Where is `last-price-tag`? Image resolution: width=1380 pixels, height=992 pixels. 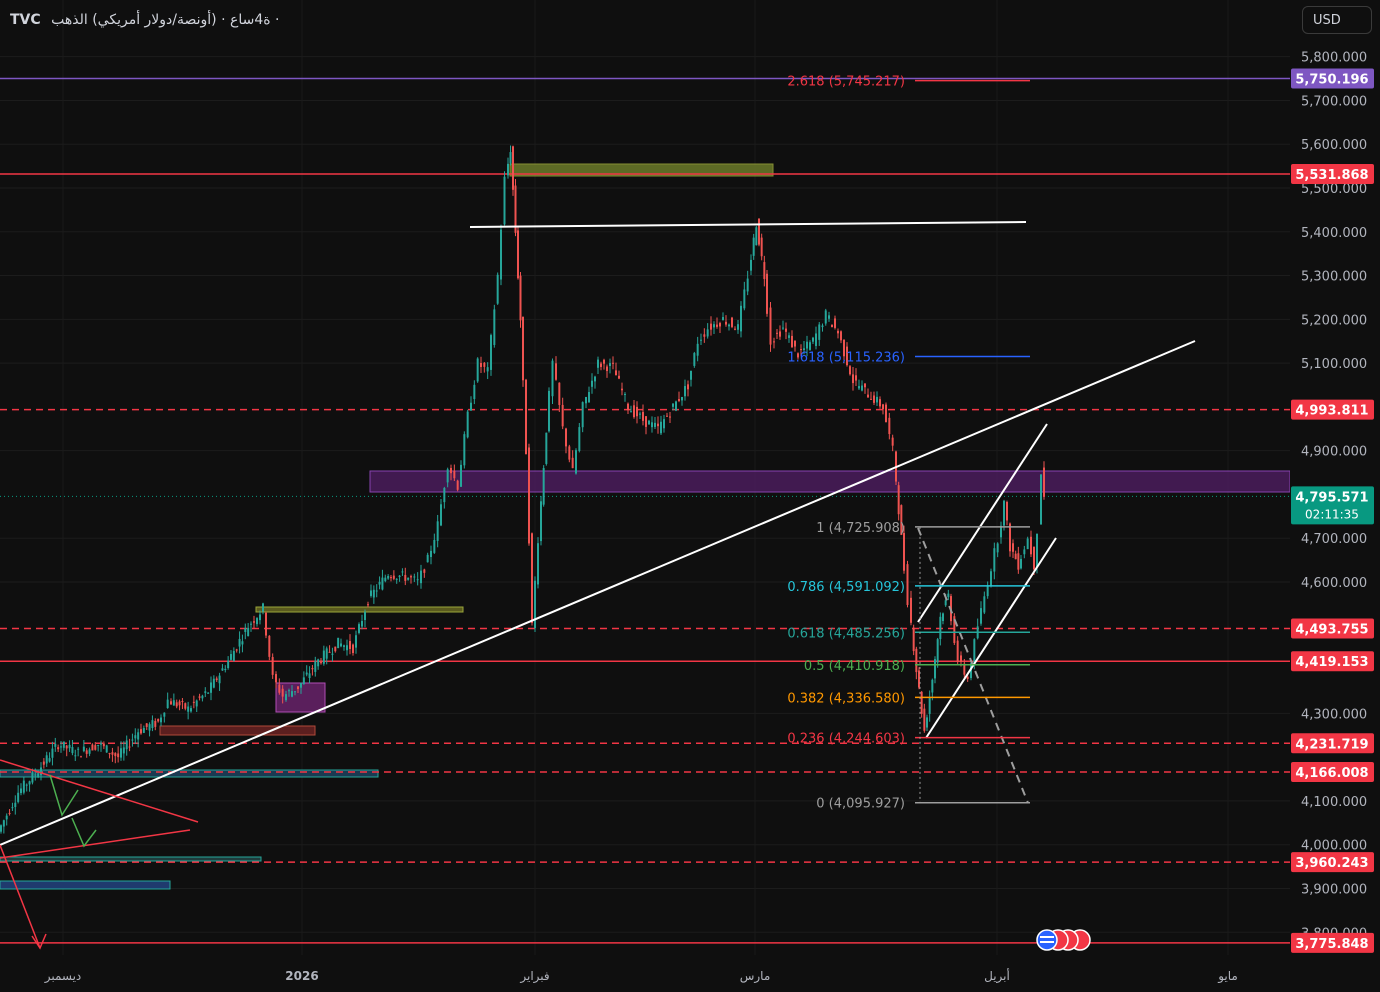
last-price-tag is located at coordinates (1332, 505).